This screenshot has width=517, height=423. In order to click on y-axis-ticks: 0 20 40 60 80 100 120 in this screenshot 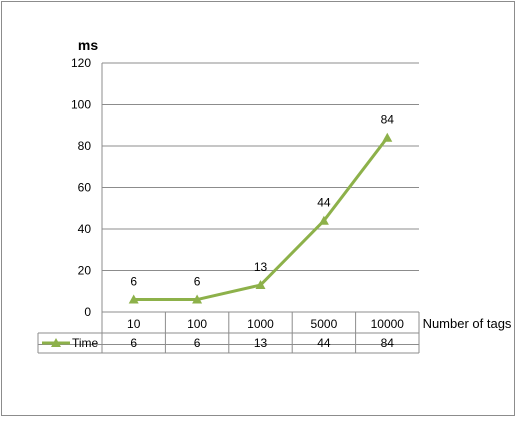, I will do `click(81, 187)`.